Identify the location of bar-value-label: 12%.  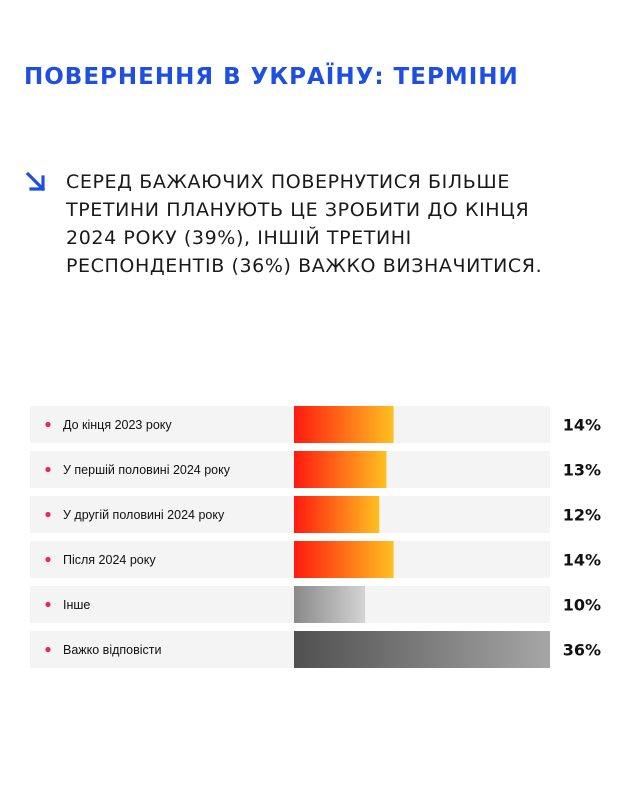
(582, 515).